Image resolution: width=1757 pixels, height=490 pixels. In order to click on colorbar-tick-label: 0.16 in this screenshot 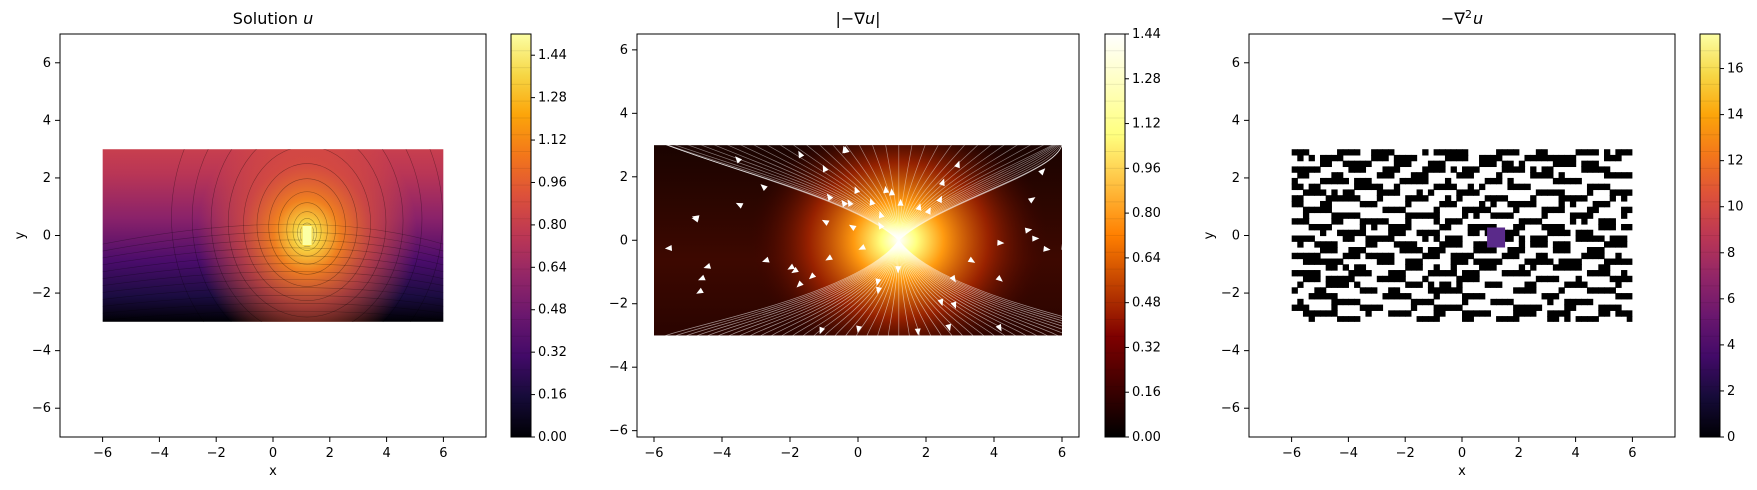, I will do `click(1146, 392)`.